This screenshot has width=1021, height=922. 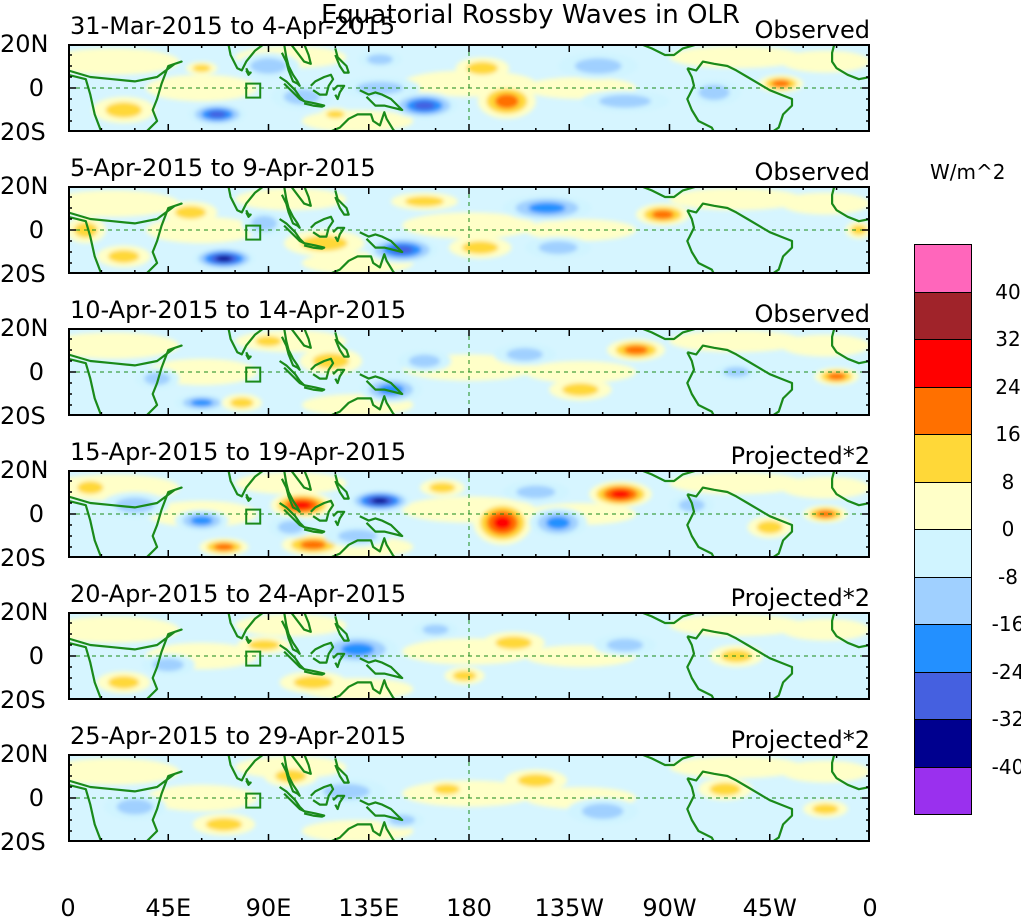 What do you see at coordinates (1006, 671) in the screenshot?
I see `colorbar-label: -24` at bounding box center [1006, 671].